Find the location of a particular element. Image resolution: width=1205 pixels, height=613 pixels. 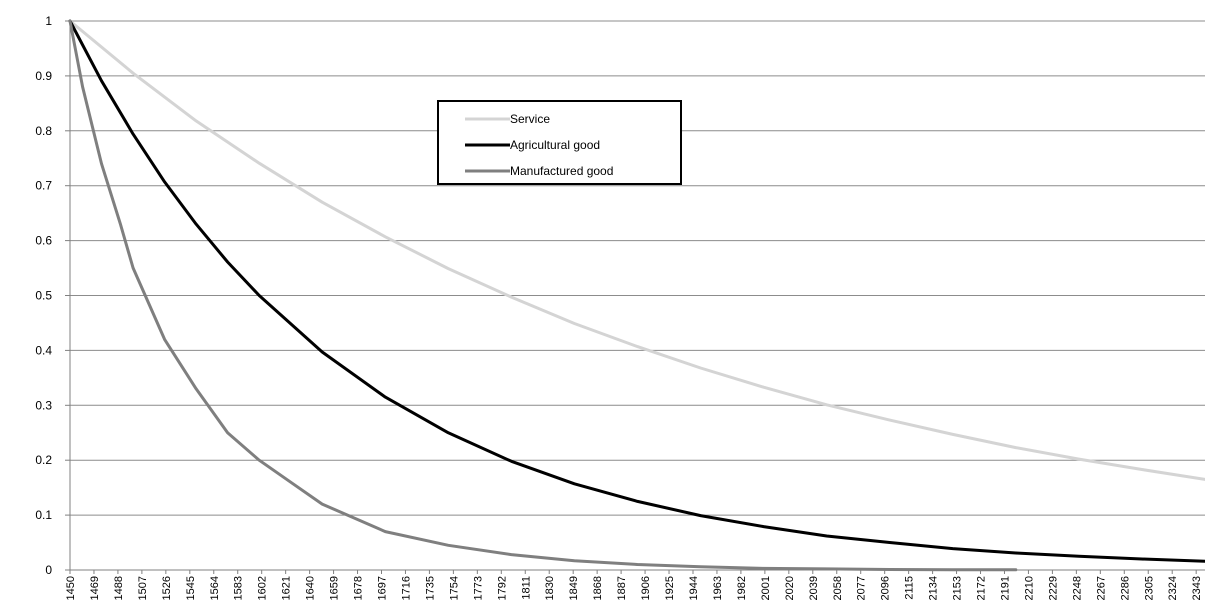

x-tick-label: 2324 is located at coordinates (1173, 588).